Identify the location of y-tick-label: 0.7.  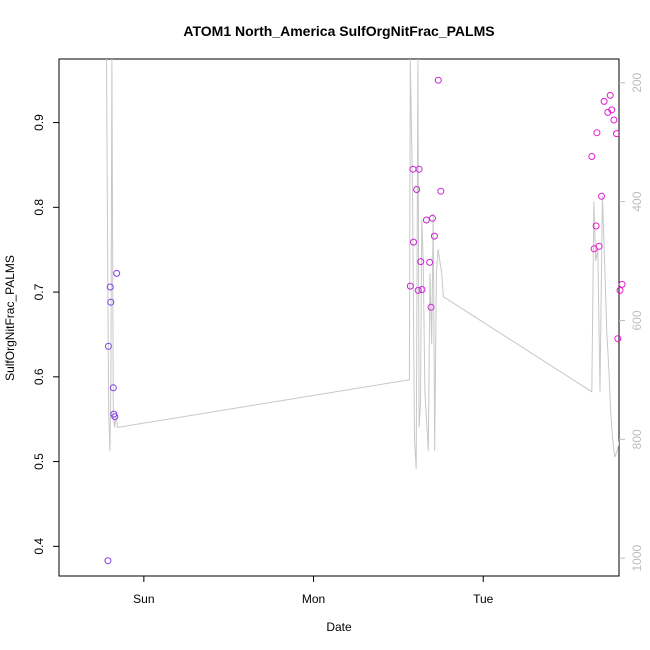
(39, 291).